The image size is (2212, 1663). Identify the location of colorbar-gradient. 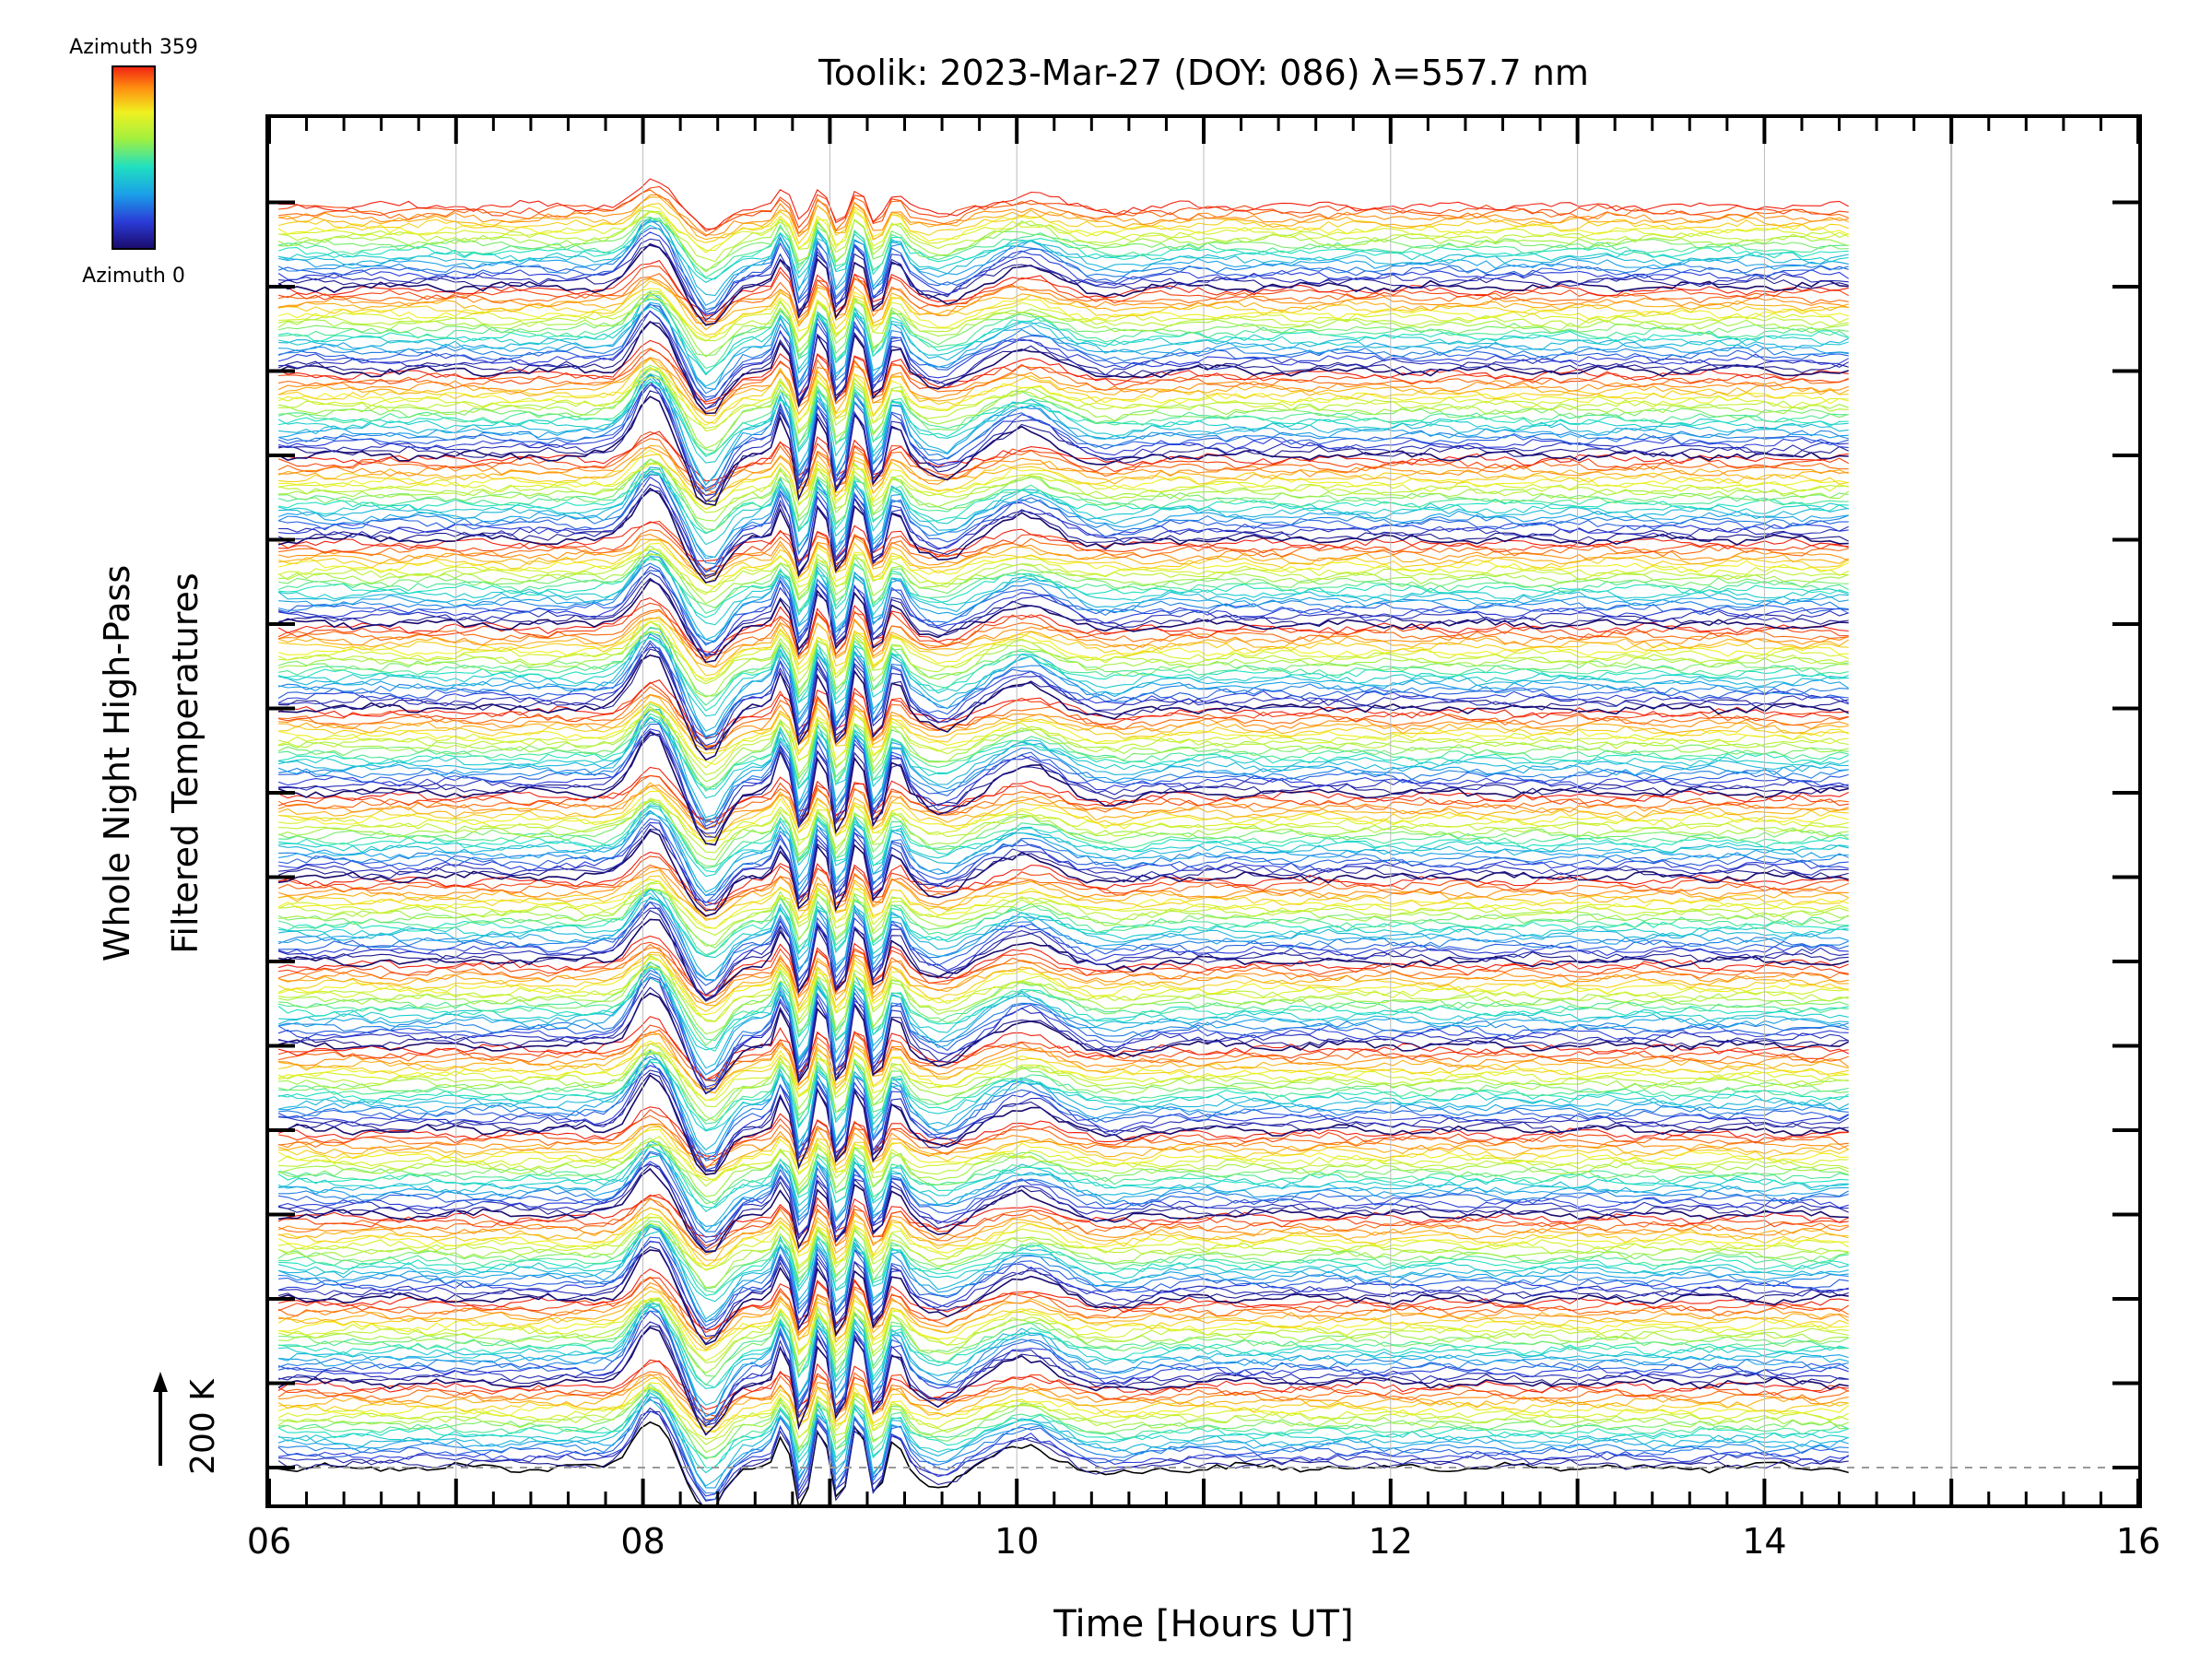
(134, 157).